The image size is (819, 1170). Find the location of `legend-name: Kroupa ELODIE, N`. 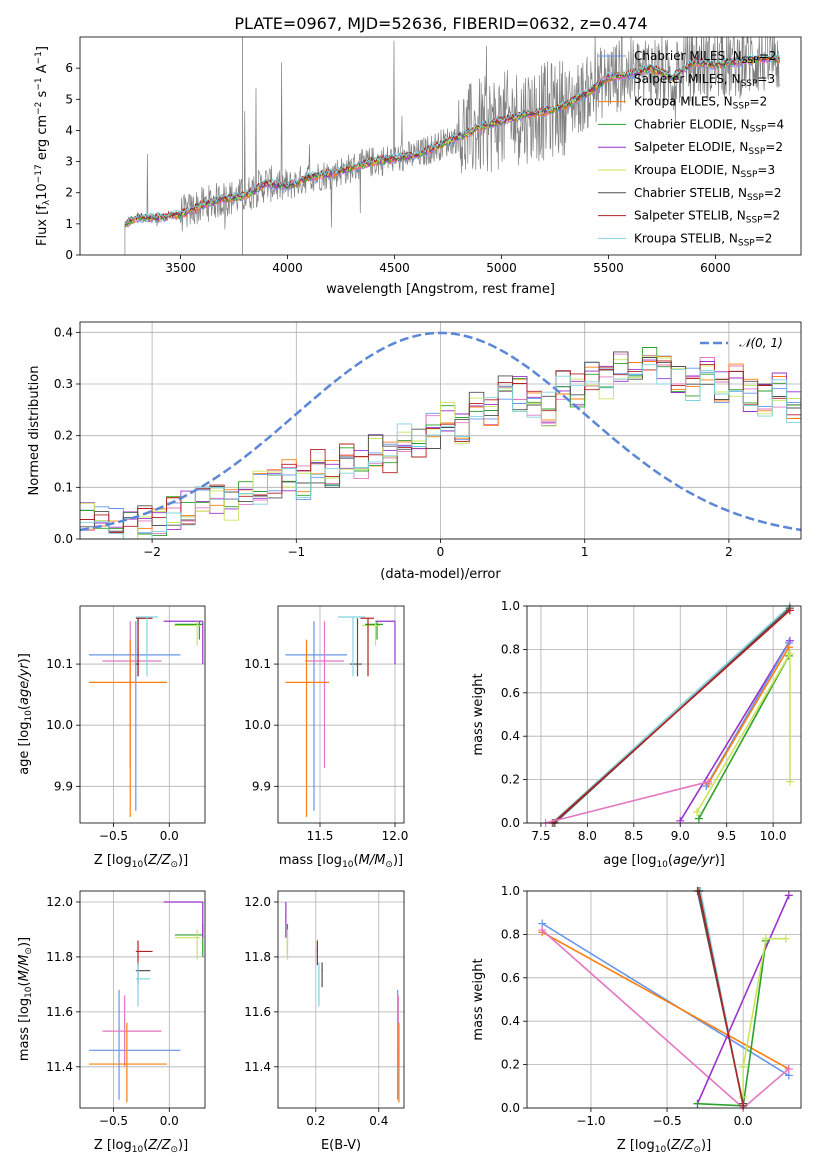

legend-name: Kroupa ELODIE, N is located at coordinates (687, 170).